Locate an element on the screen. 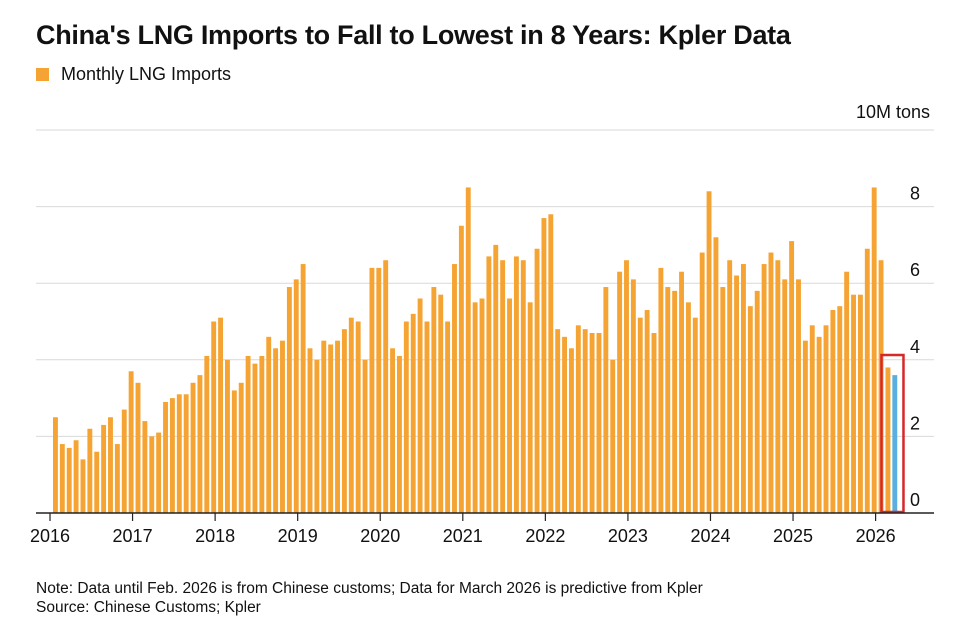 The height and width of the screenshot is (644, 974). x-tick-label: 2024 is located at coordinates (710, 536).